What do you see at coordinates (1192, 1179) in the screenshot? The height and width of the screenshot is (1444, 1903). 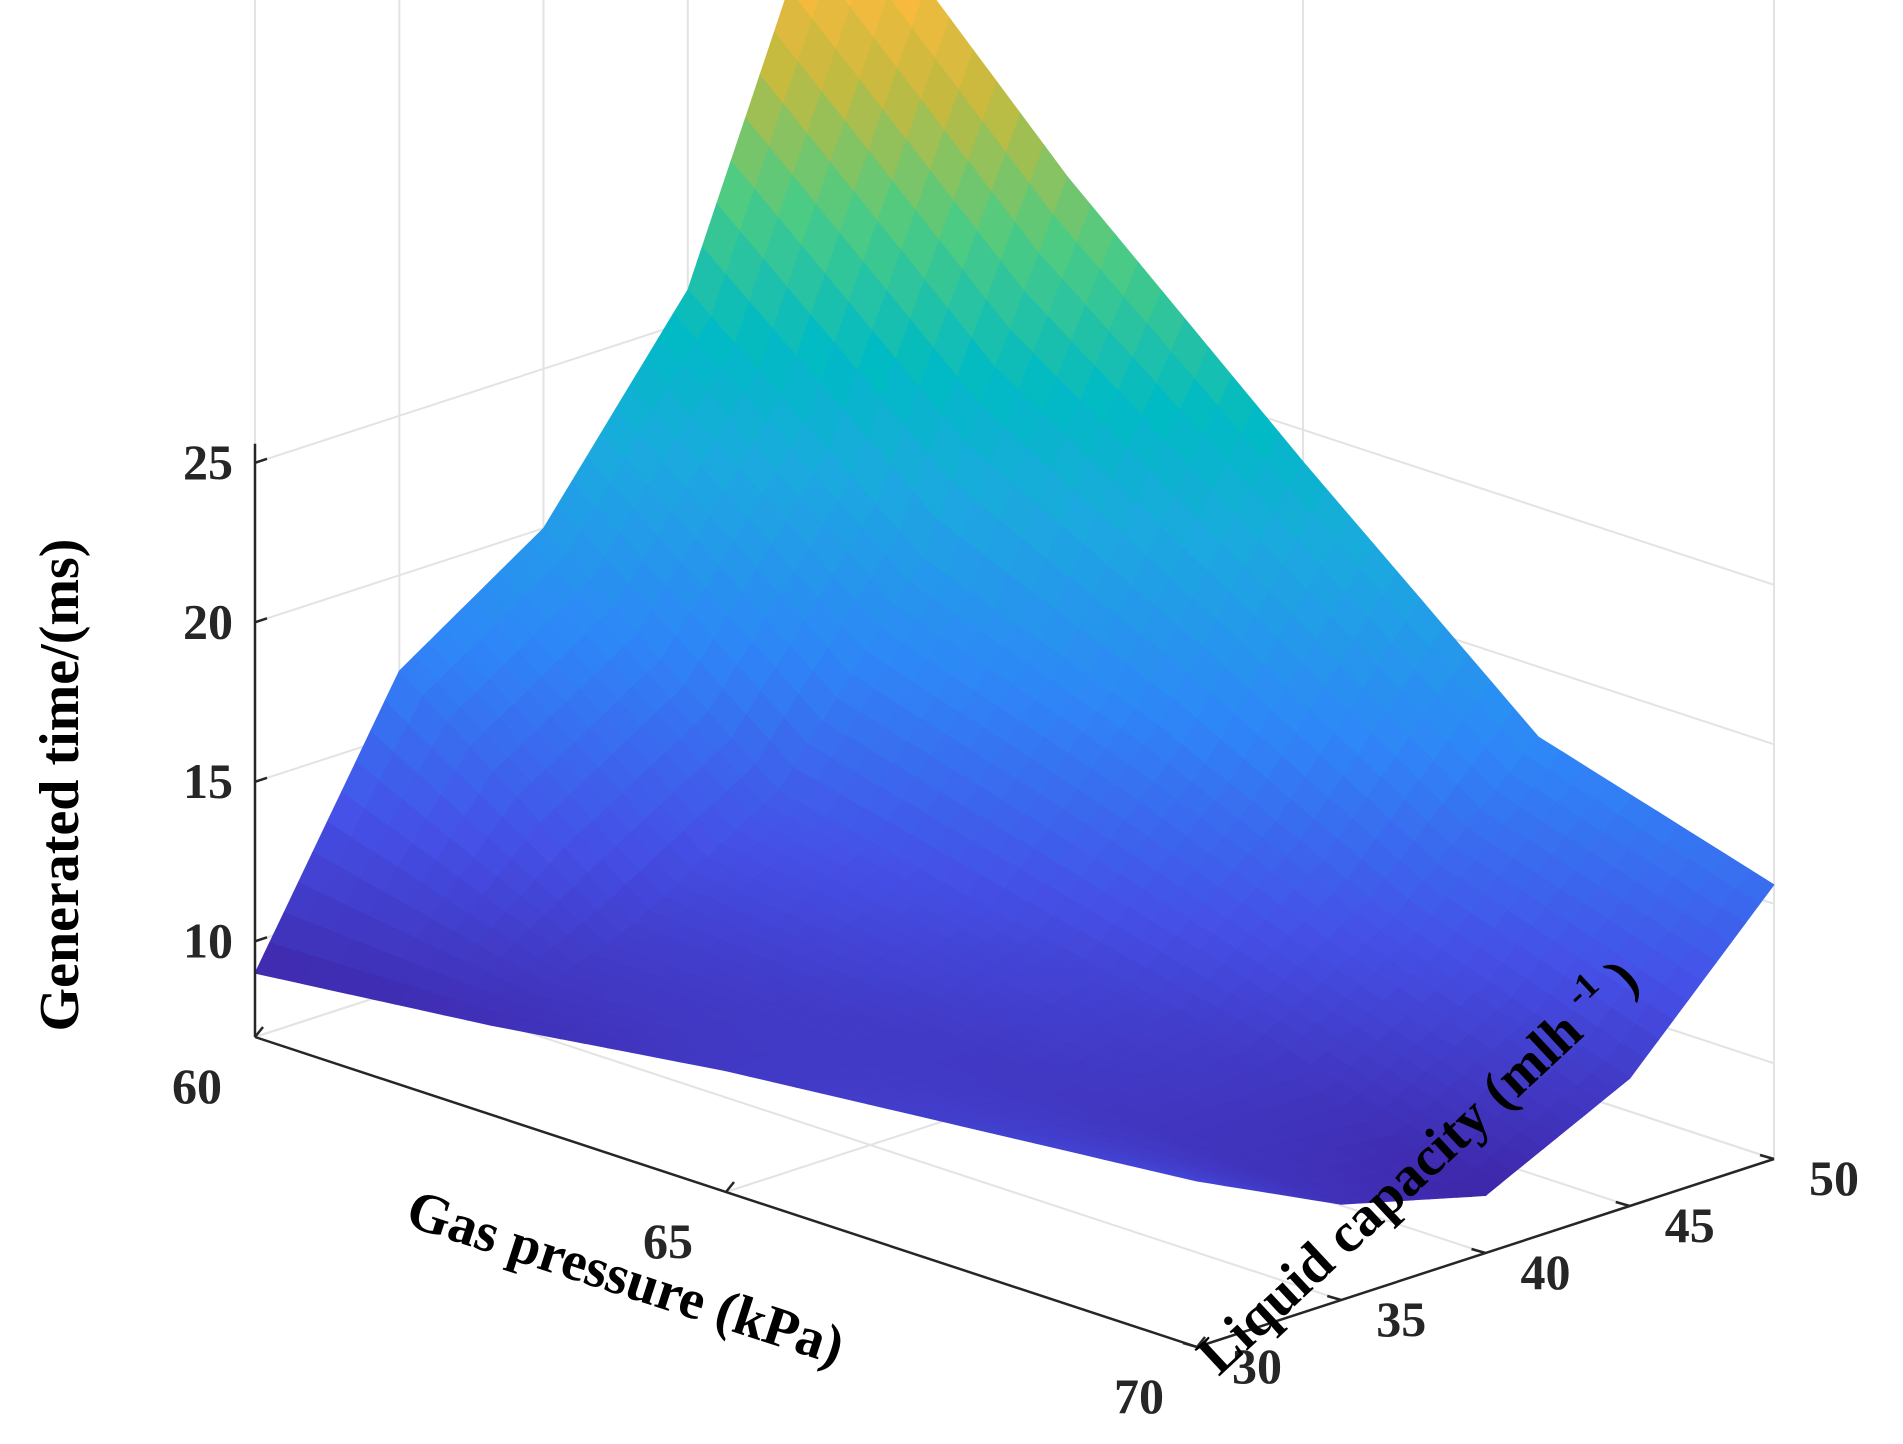 I see `surface-patch` at bounding box center [1192, 1179].